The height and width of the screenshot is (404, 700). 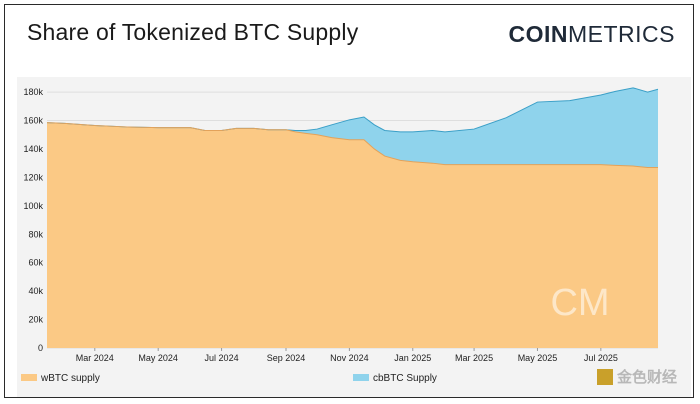 I want to click on y-tick-label: 120k, so click(x=33, y=177).